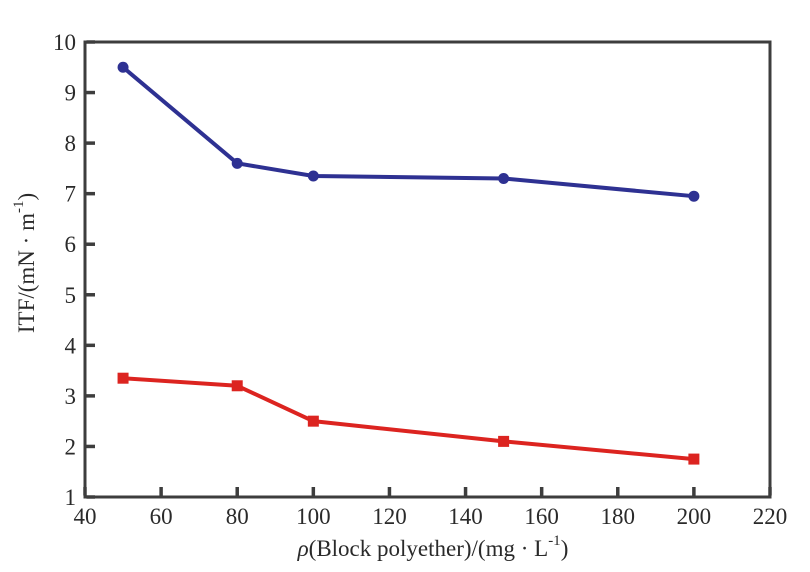 The image size is (810, 572). What do you see at coordinates (85, 516) in the screenshot?
I see `x-tick-label: 40` at bounding box center [85, 516].